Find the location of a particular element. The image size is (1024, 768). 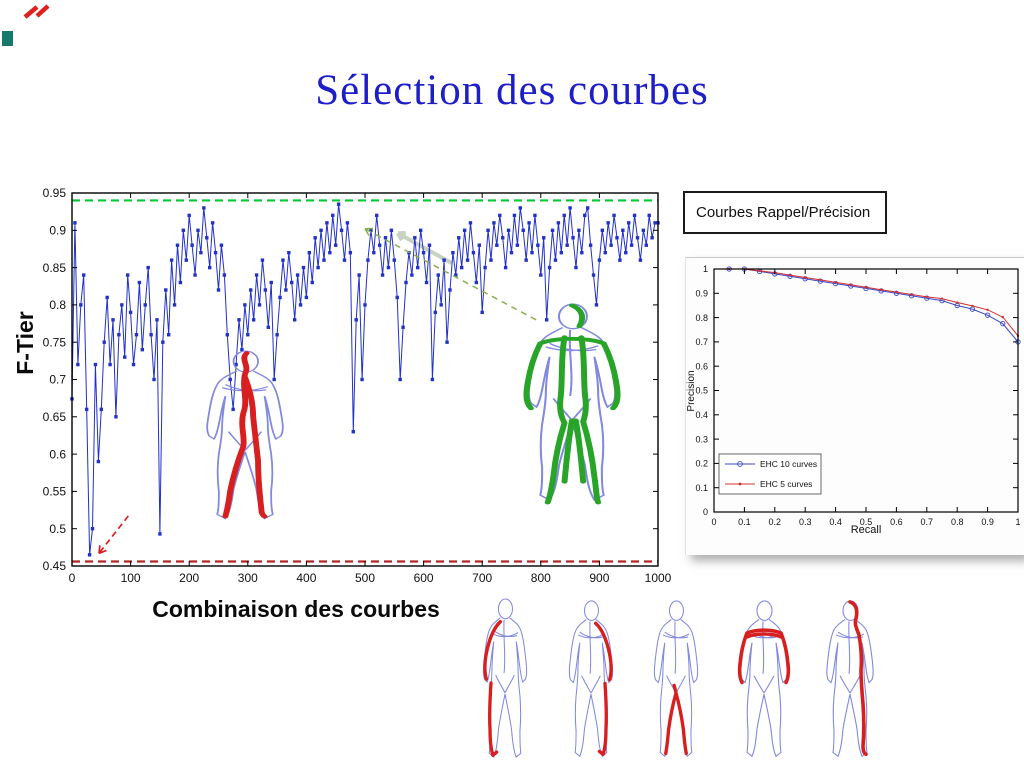

figure-green-full is located at coordinates (572, 404).